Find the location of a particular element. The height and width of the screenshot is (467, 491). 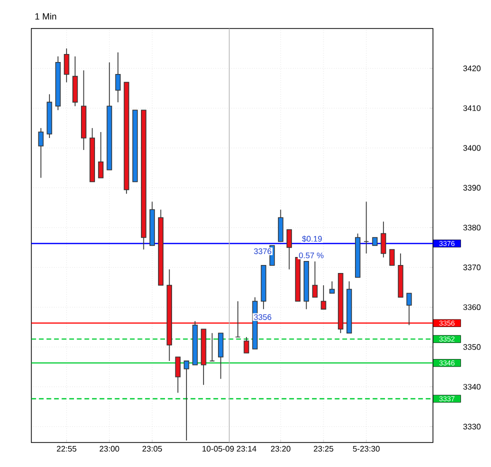

y-tick-label: 3410 is located at coordinates (472, 108).